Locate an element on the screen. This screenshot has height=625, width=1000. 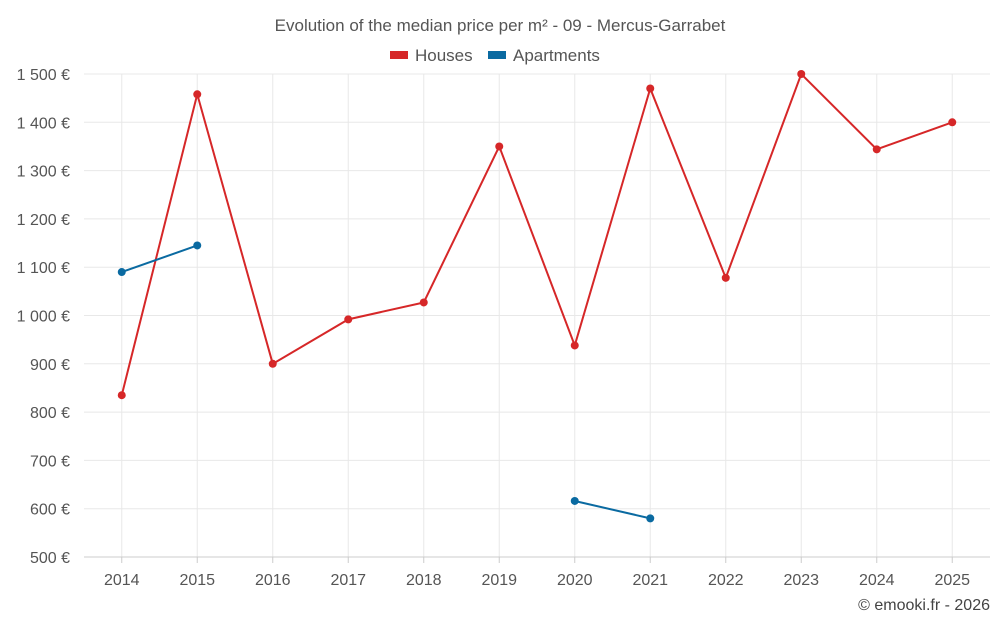
y-tick-label: 1 300 € is located at coordinates (43, 172).